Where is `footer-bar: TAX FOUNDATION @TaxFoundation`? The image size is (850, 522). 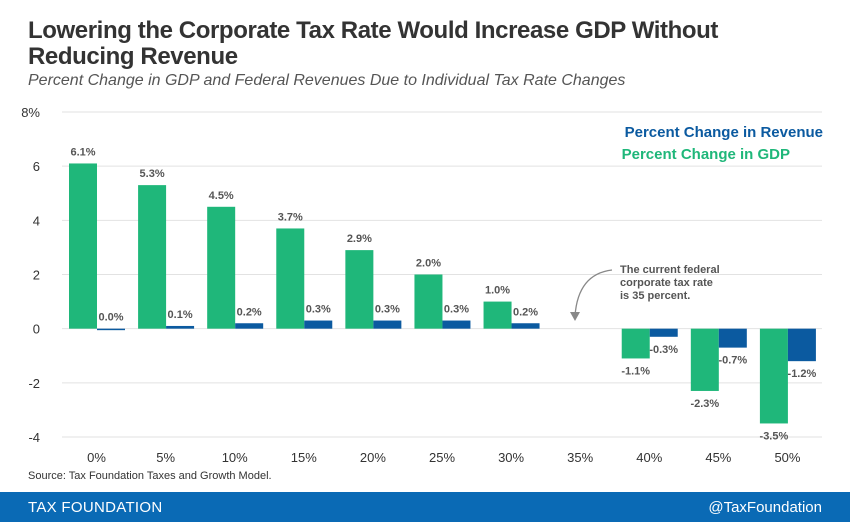
footer-bar: TAX FOUNDATION @TaxFoundation is located at coordinates (425, 507).